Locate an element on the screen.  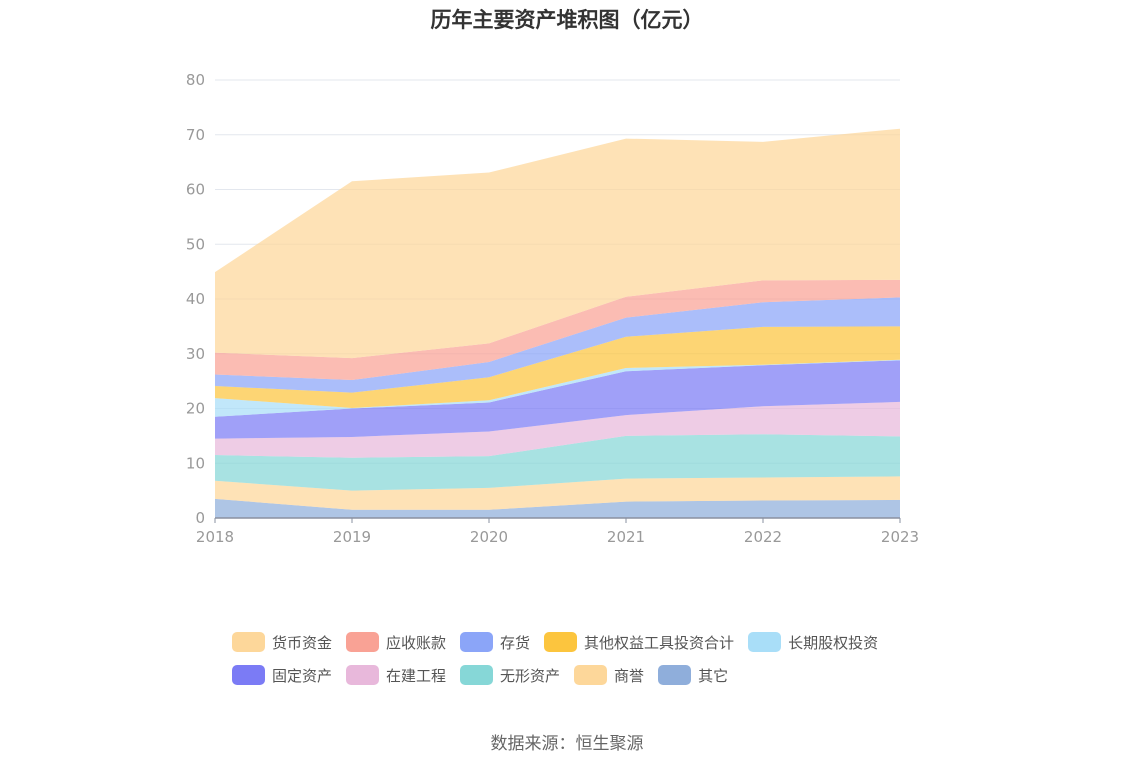
y-tick-label: 60 is located at coordinates (195, 190).